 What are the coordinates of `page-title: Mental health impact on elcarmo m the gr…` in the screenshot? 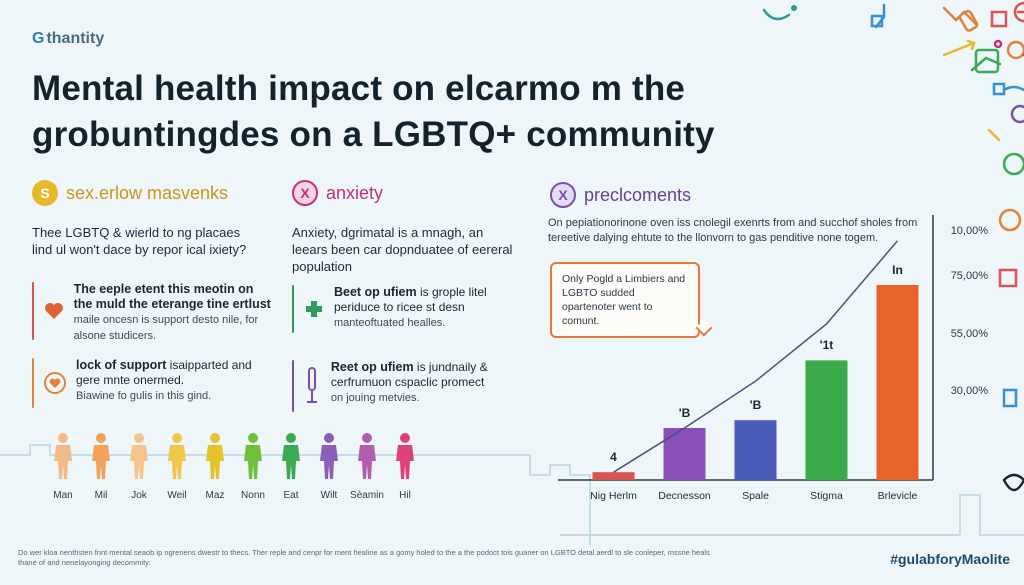 It's located at (373, 111).